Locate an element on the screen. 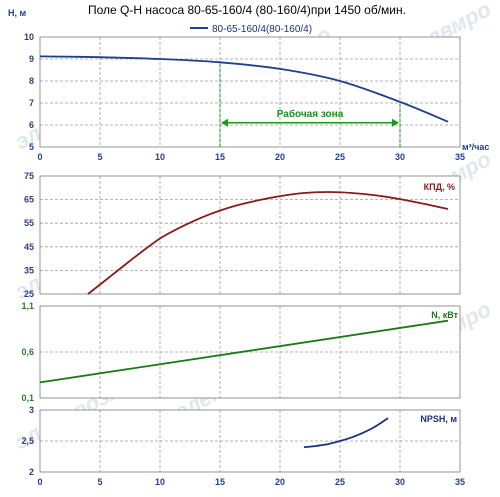  eff-y-tick-label: 75 is located at coordinates (29, 176).